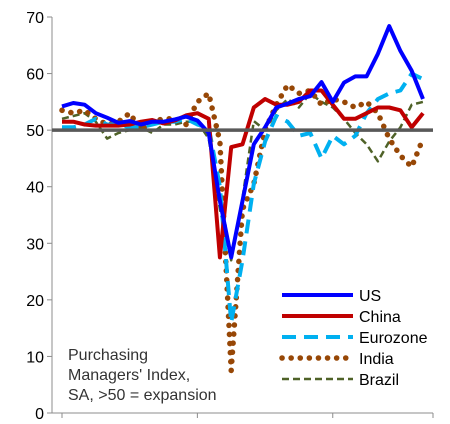 The image size is (450, 424). Describe the element at coordinates (108, 355) in the screenshot. I see `note-line-1: Purchasing` at that location.